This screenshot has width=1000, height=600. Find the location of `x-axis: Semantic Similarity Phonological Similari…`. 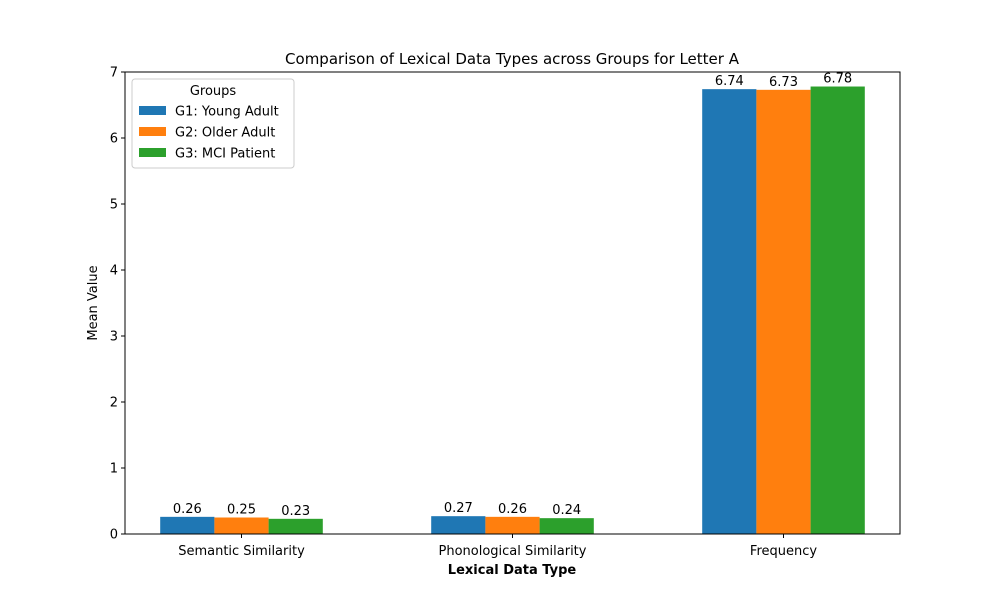

x-axis: Semantic Similarity Phonological Similari… is located at coordinates (497, 546).